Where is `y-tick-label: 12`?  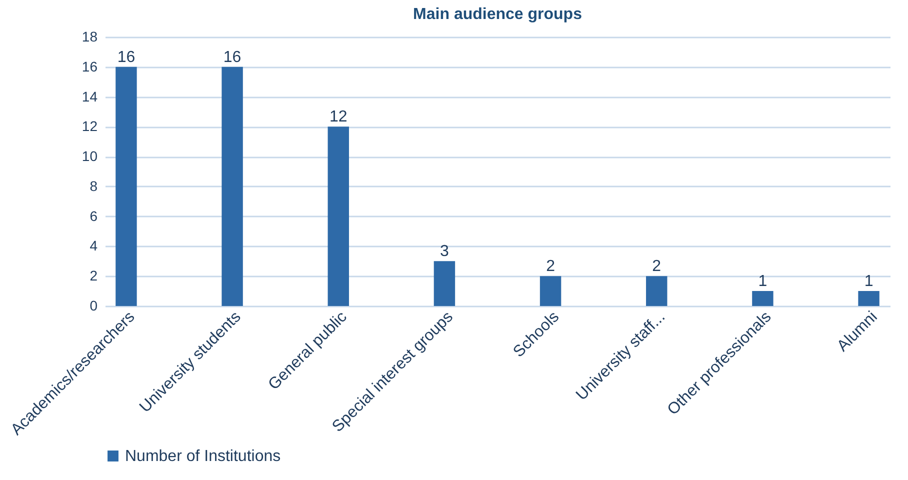
y-tick-label: 12 is located at coordinates (90, 126).